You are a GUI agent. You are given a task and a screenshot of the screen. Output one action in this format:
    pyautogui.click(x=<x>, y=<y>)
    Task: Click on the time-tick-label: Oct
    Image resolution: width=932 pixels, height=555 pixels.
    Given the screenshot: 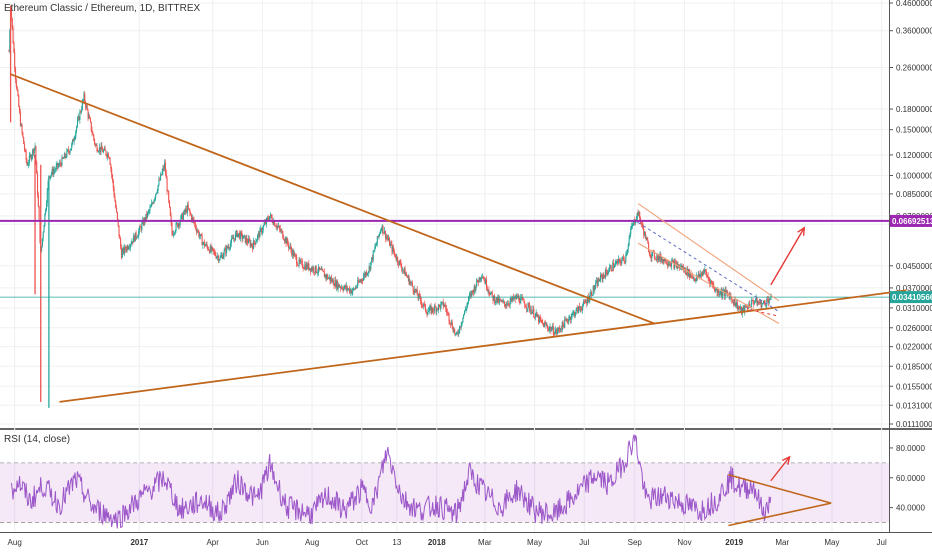 What is the action you would take?
    pyautogui.click(x=362, y=542)
    